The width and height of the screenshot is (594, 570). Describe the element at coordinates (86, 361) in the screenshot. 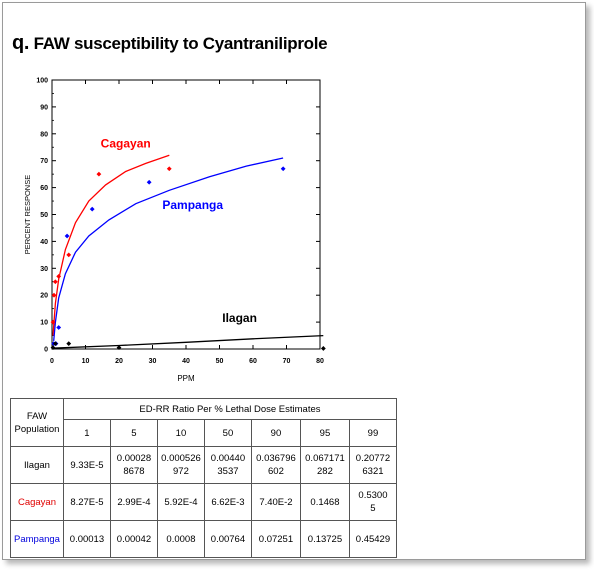

I see `x-tick-label: 10` at that location.